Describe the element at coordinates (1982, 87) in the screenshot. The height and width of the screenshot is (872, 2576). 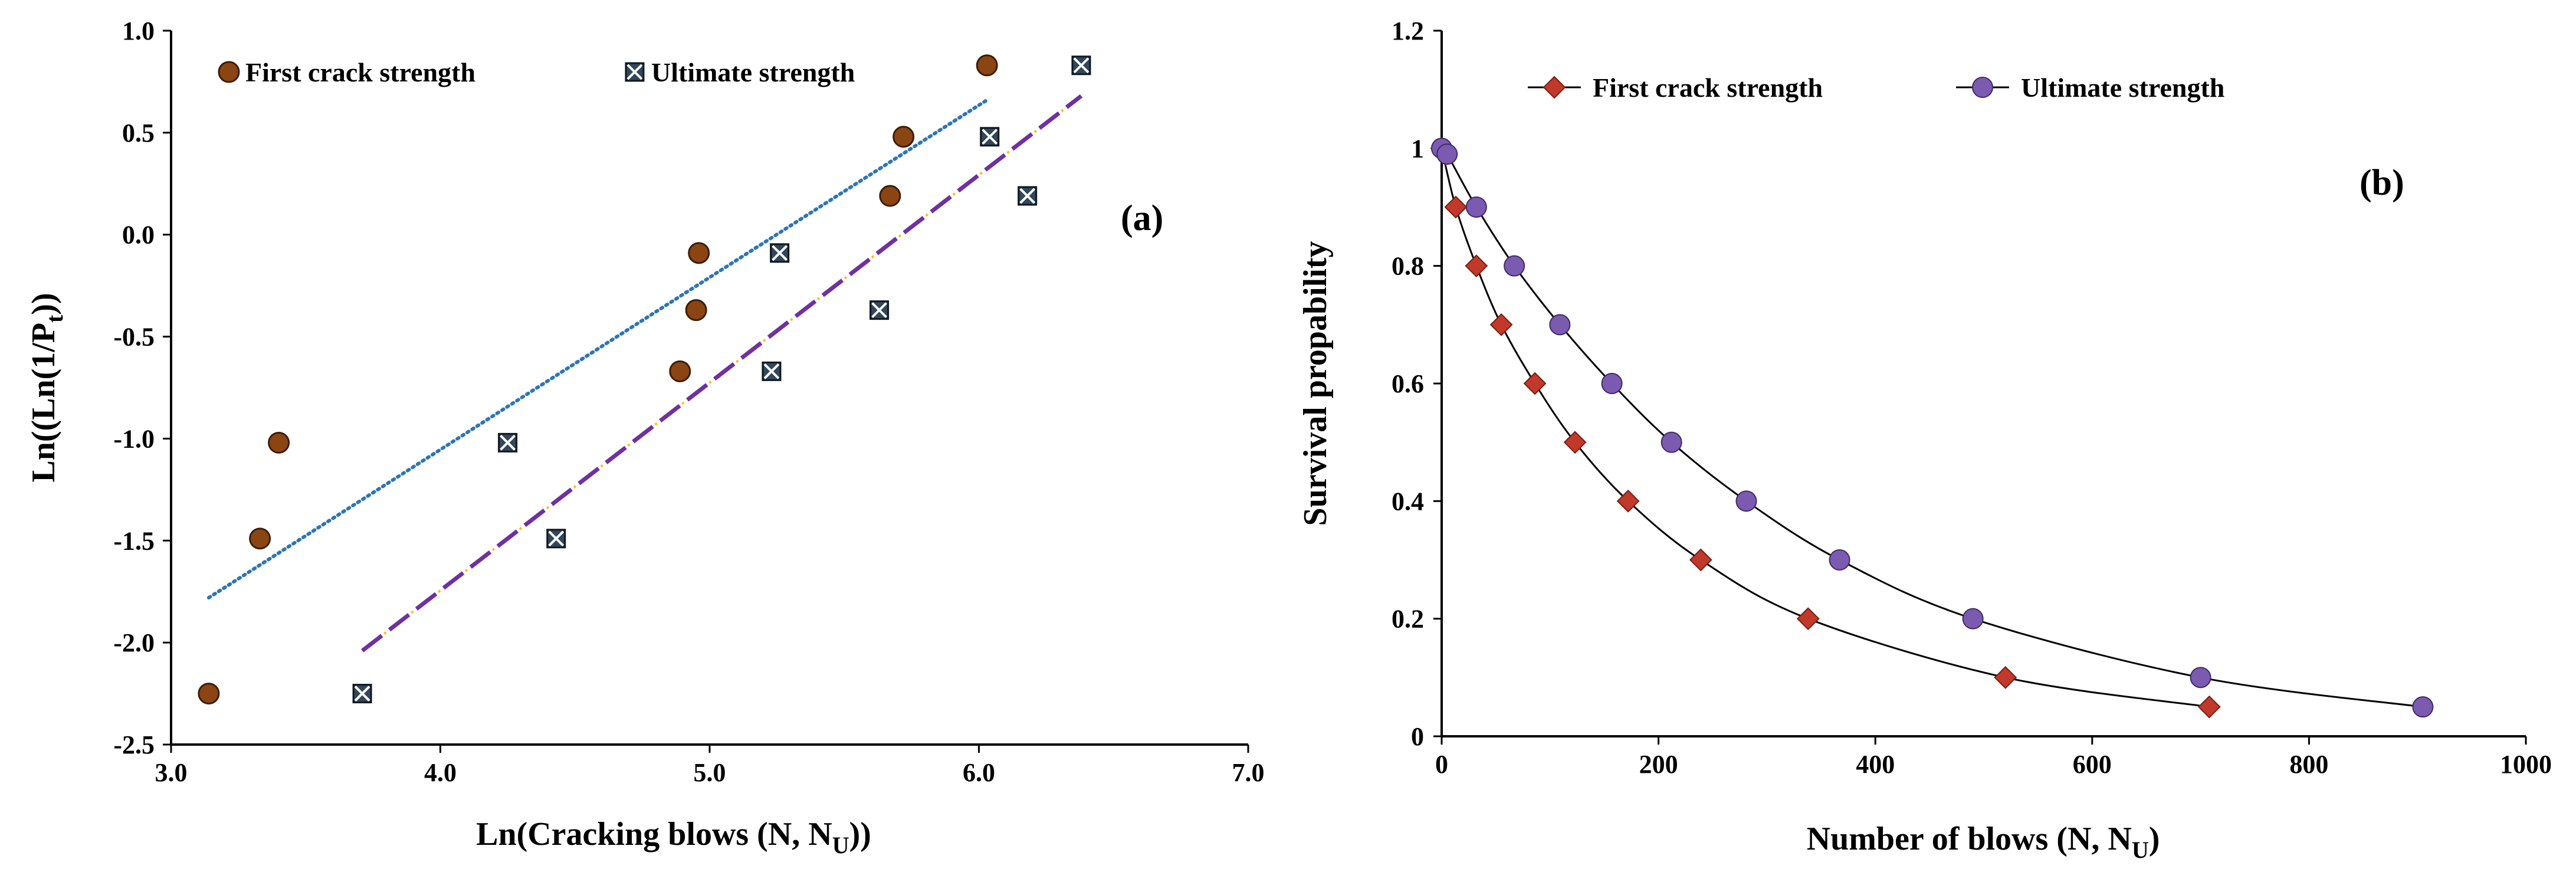
I see `chart-b-legend-marker-ultimate` at that location.